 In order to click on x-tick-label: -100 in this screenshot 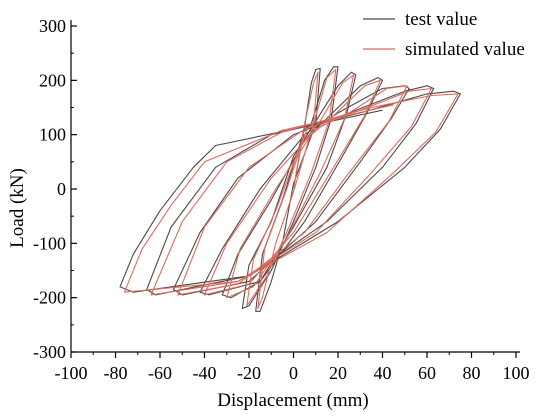, I will do `click(71, 373)`.